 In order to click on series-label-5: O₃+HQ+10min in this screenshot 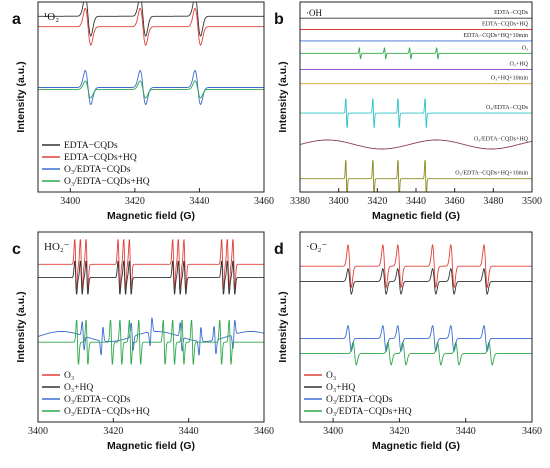, I will do `click(509, 79)`.